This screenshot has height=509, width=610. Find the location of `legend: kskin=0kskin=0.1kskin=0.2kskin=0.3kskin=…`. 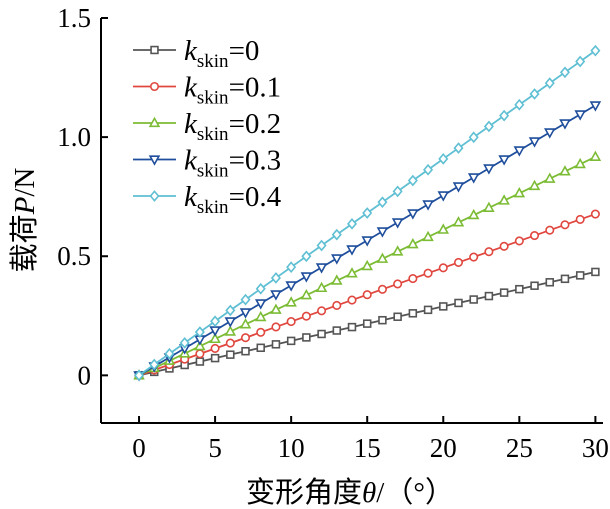

legend: kskin=0kskin=0.1kskin=0.2kskin=0.3kskin=… is located at coordinates (207, 126).